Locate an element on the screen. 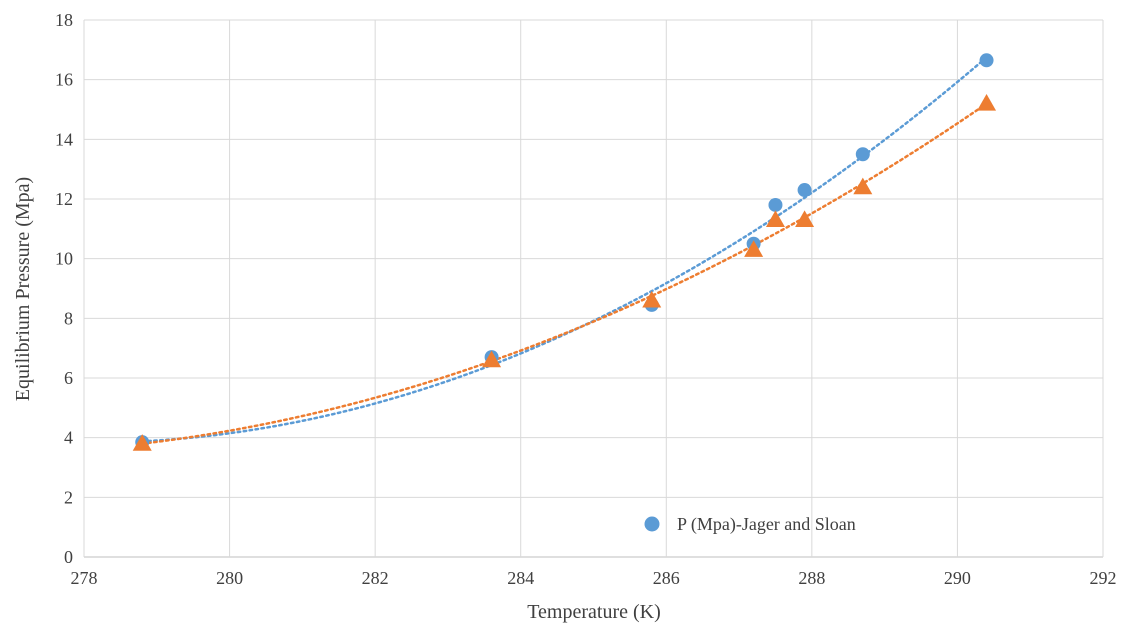 The image size is (1124, 624). legend: P (Mpa)-Jager and Sloan is located at coordinates (750, 524).